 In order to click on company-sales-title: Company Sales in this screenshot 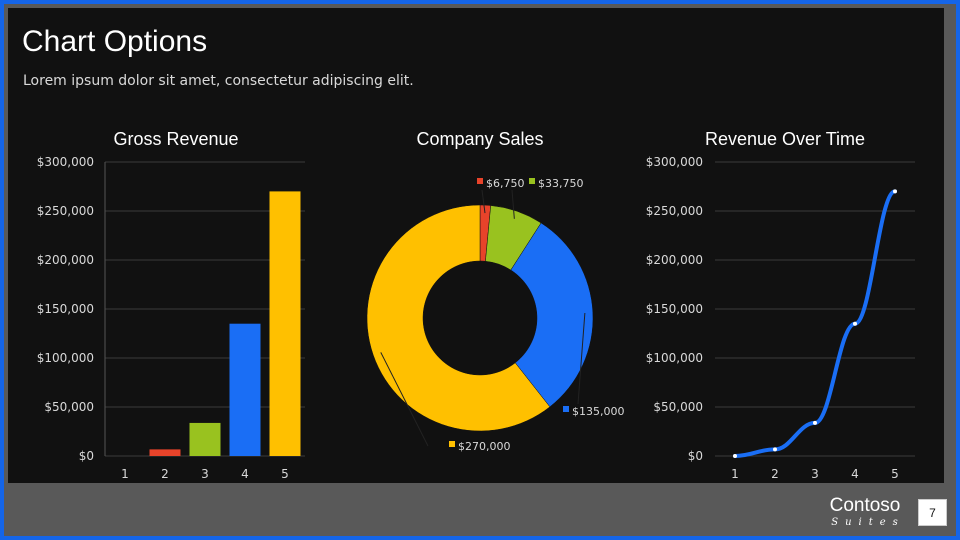, I will do `click(479, 139)`.